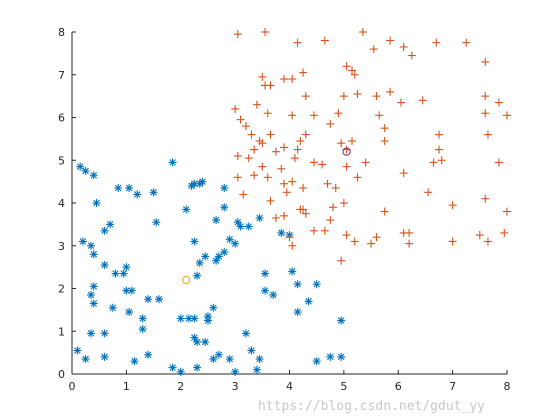  What do you see at coordinates (507, 386) in the screenshot?
I see `x-tick-label: 8` at bounding box center [507, 386].